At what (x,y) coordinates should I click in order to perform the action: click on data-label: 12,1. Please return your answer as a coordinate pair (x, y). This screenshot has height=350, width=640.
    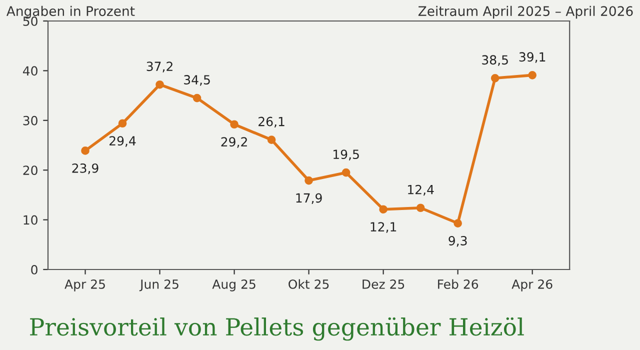
    Looking at the image, I should click on (383, 227).